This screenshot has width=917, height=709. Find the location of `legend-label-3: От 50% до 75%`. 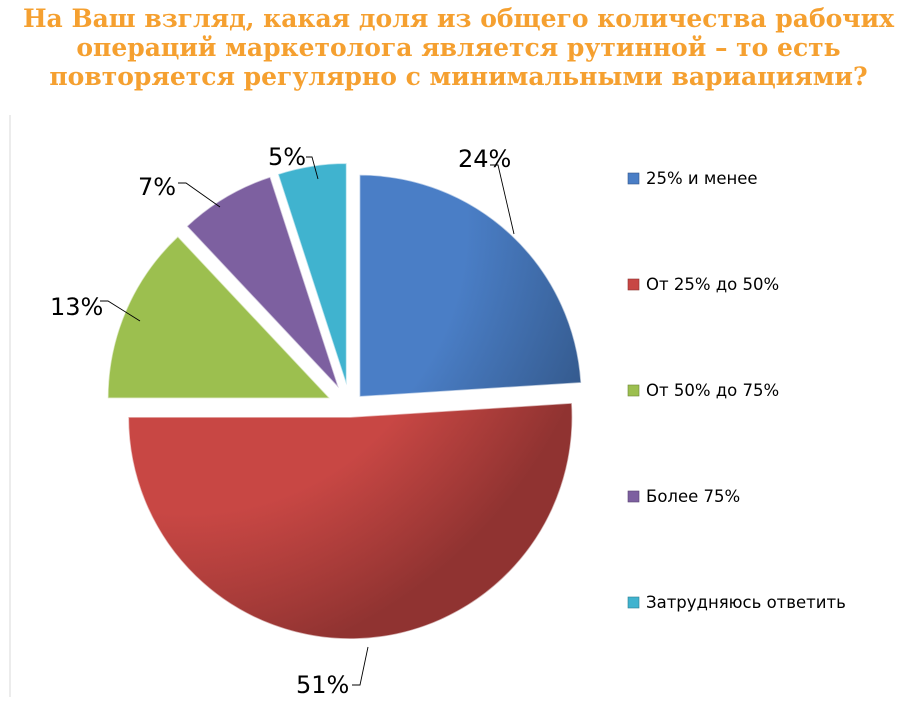

legend-label-3: От 50% до 75% is located at coordinates (712, 390).